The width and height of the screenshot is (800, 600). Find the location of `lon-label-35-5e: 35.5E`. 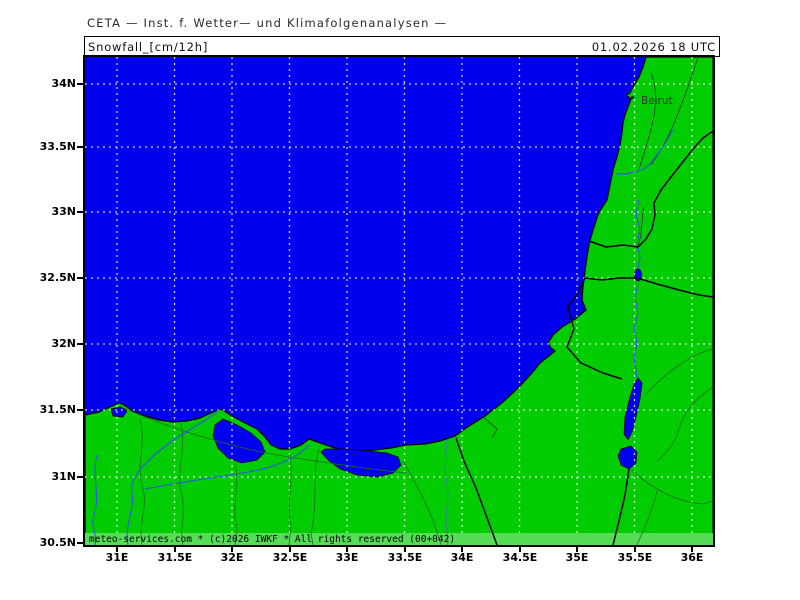

lon-label-35-5e: 35.5E is located at coordinates (635, 557).